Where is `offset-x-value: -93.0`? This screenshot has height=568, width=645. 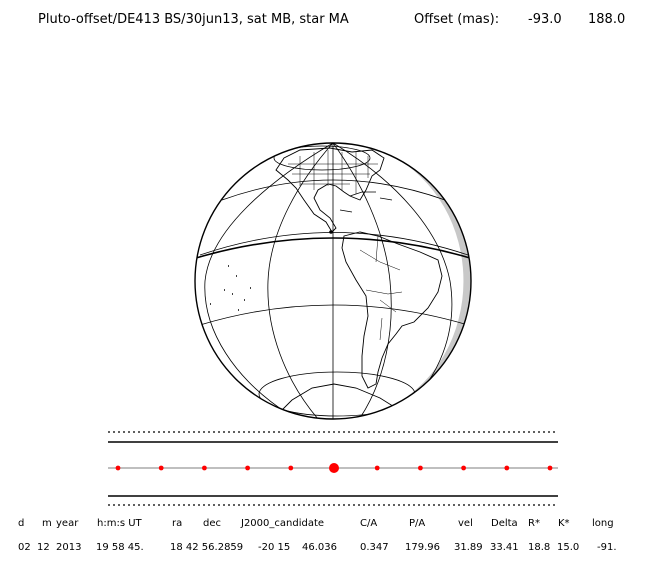
offset-x-value: -93.0 is located at coordinates (545, 19).